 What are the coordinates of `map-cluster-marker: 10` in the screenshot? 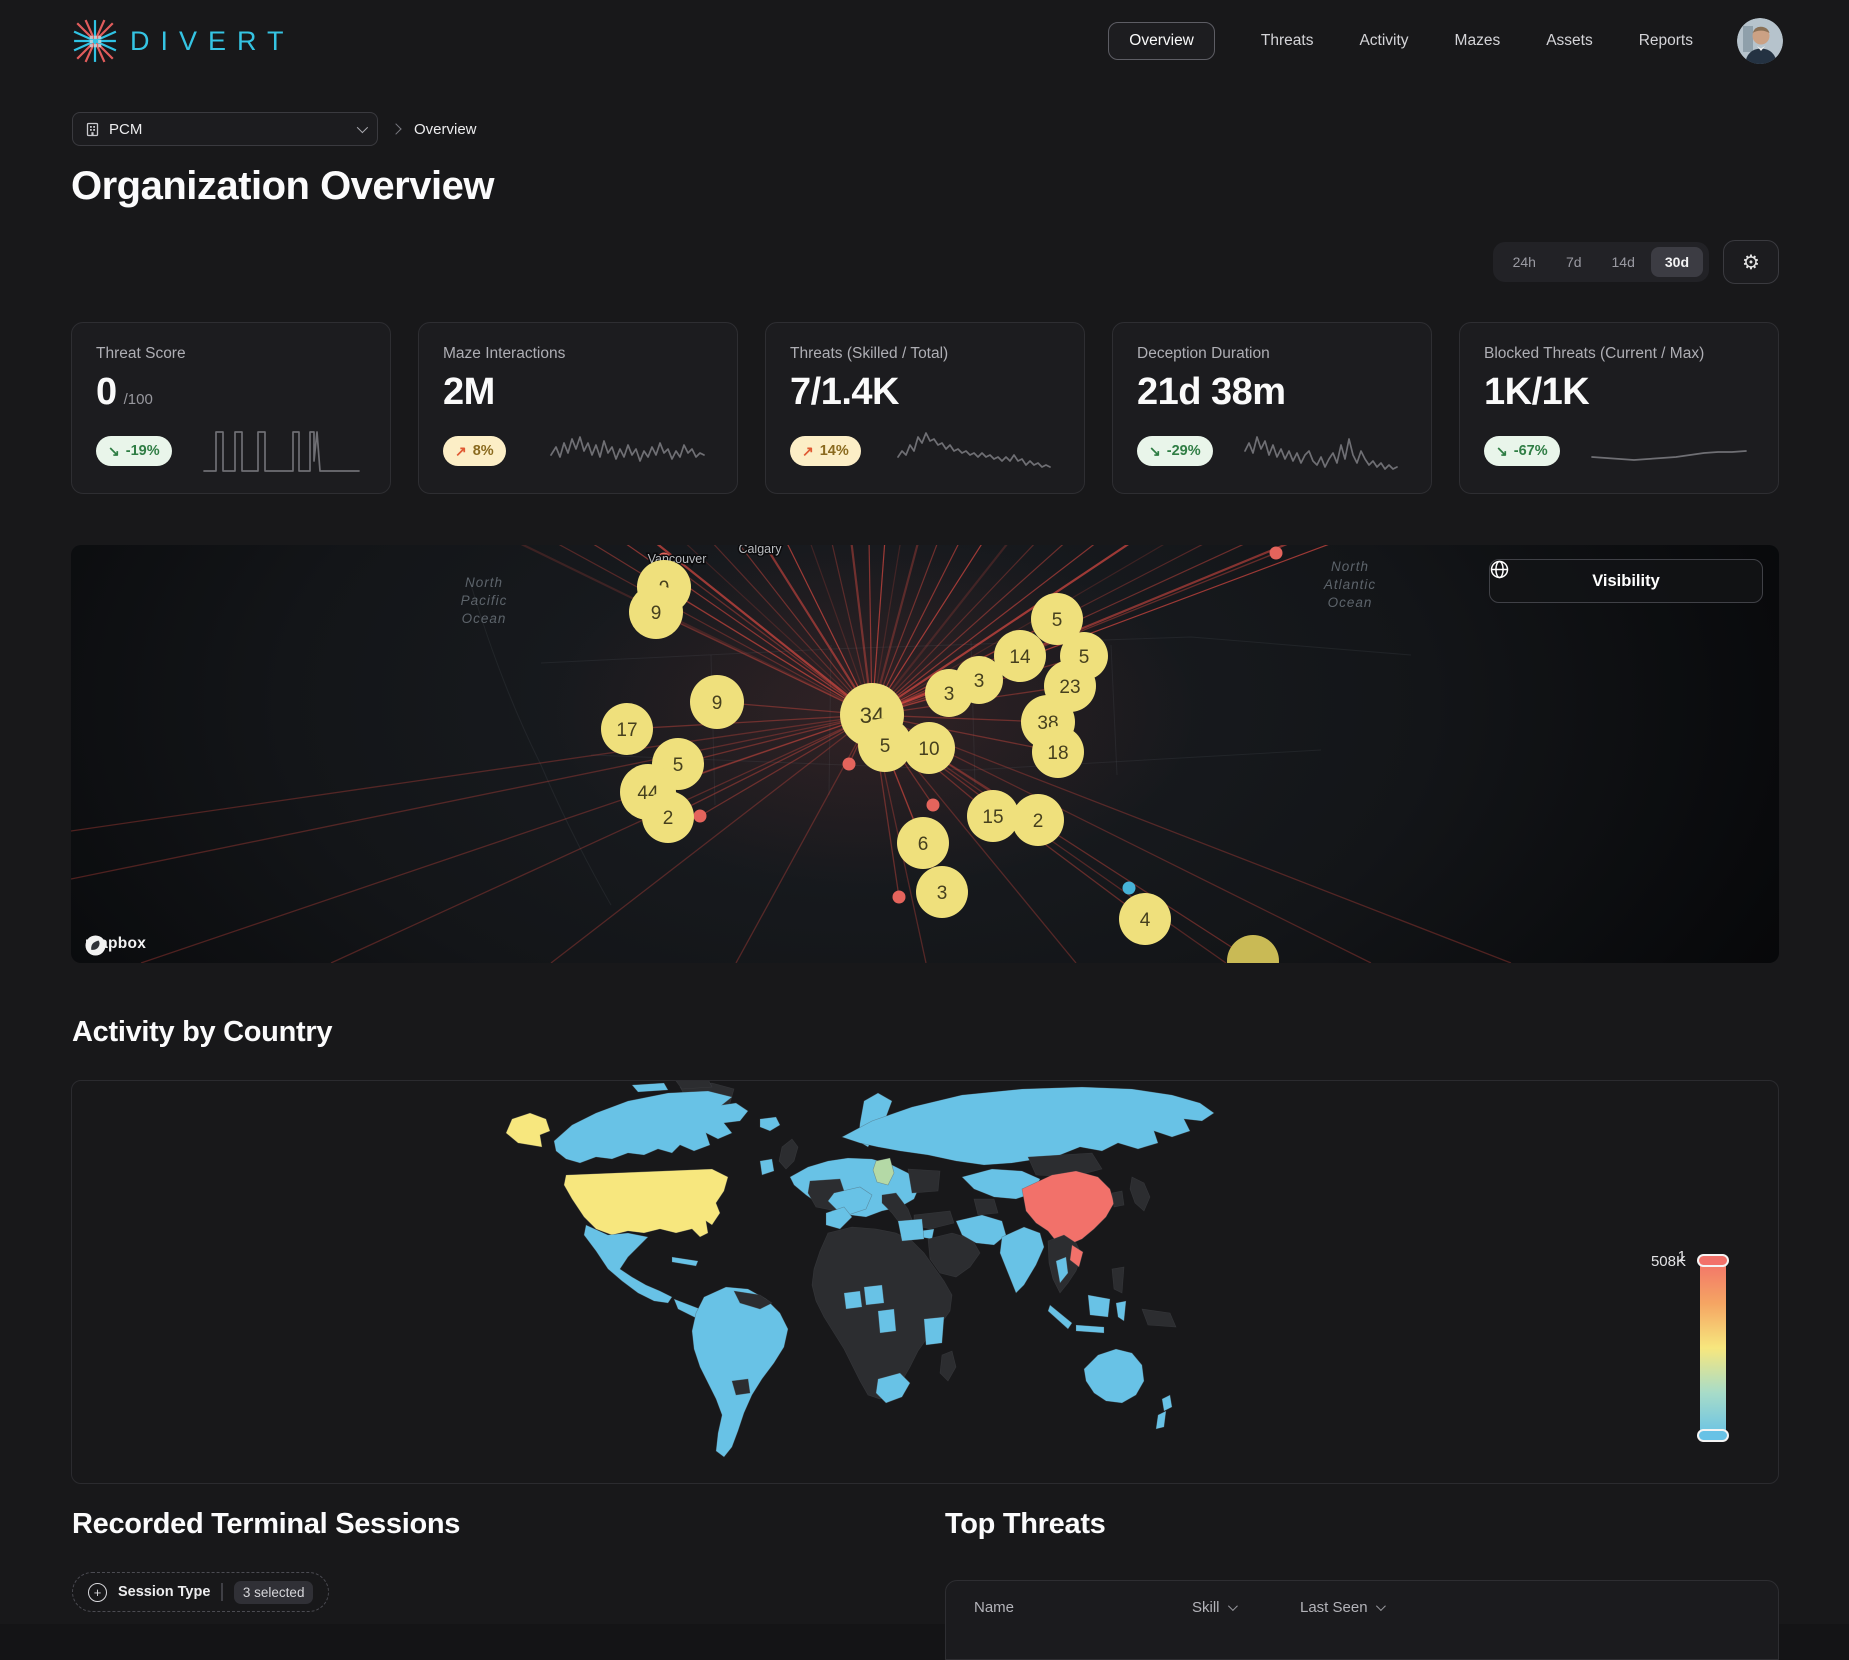 It's located at (929, 748).